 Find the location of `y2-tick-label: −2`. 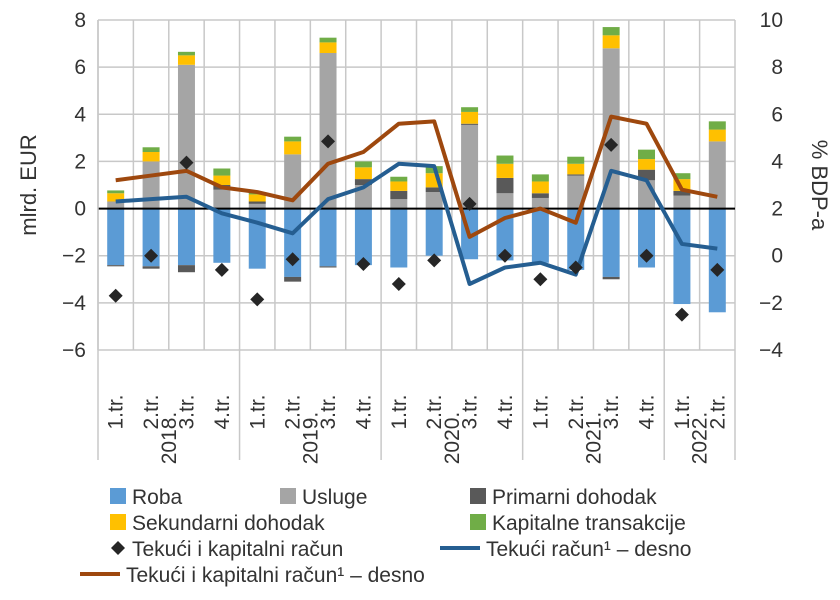

y2-tick-label: −2 is located at coordinates (771, 303).